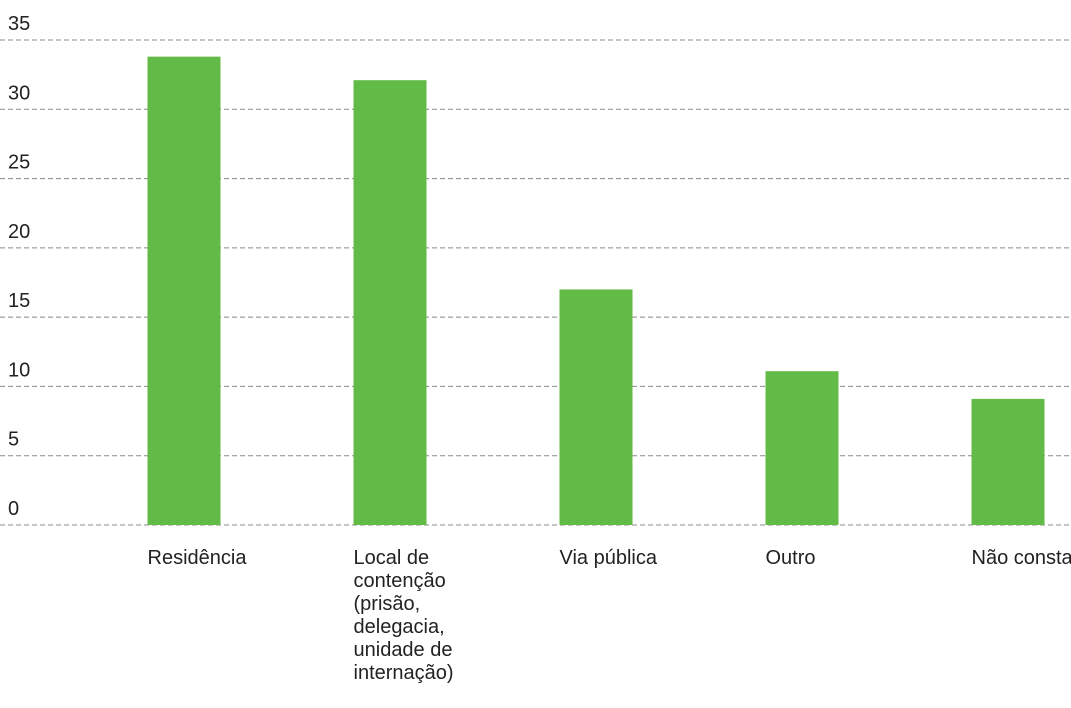 This screenshot has height=708, width=1071. What do you see at coordinates (19, 163) in the screenshot?
I see `y-tick-label: 25` at bounding box center [19, 163].